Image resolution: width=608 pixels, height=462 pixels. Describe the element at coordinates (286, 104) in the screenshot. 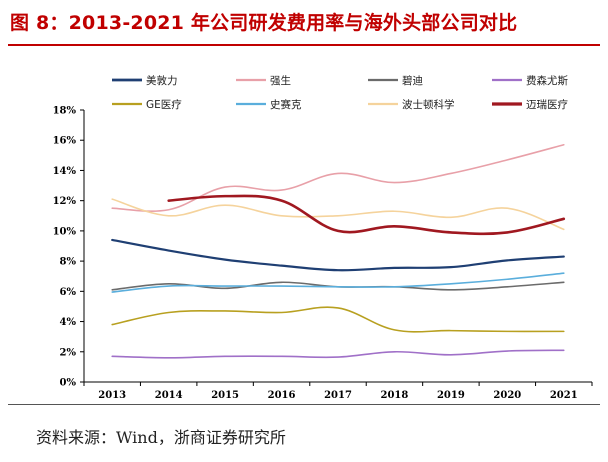

I see `legend-label: 史赛克` at that location.